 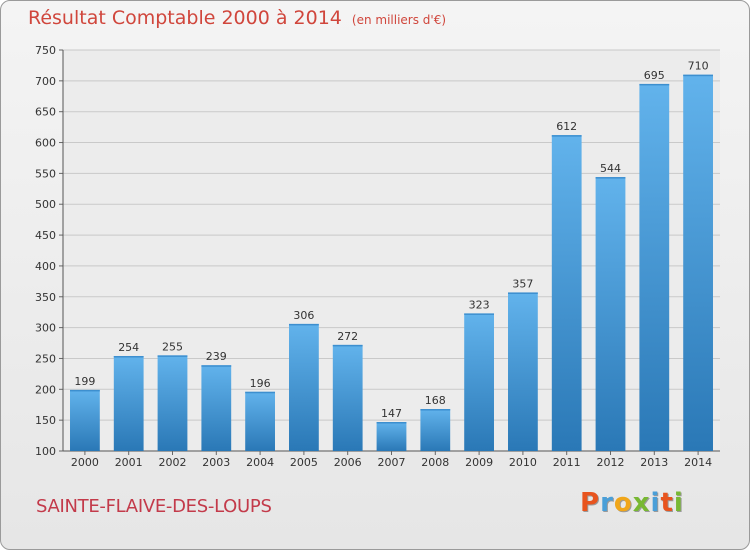 What do you see at coordinates (45, 173) in the screenshot?
I see `y-tick-label: 550` at bounding box center [45, 173].